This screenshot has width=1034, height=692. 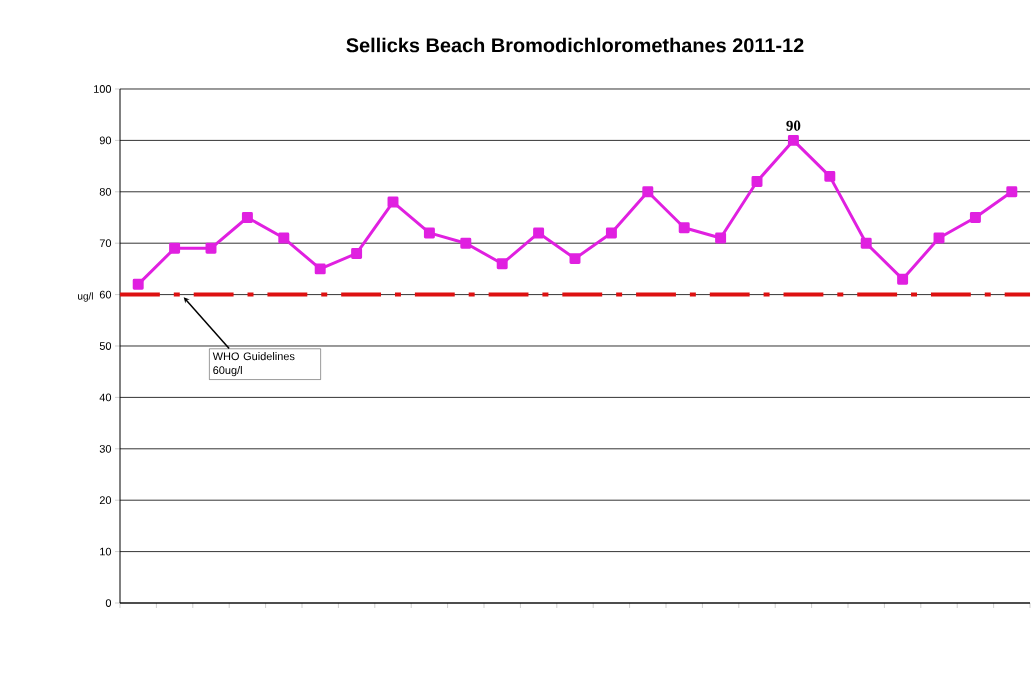 I want to click on chart-title: Sellicks Beach Bromodichloromethanes 2011-12, so click(x=575, y=45).